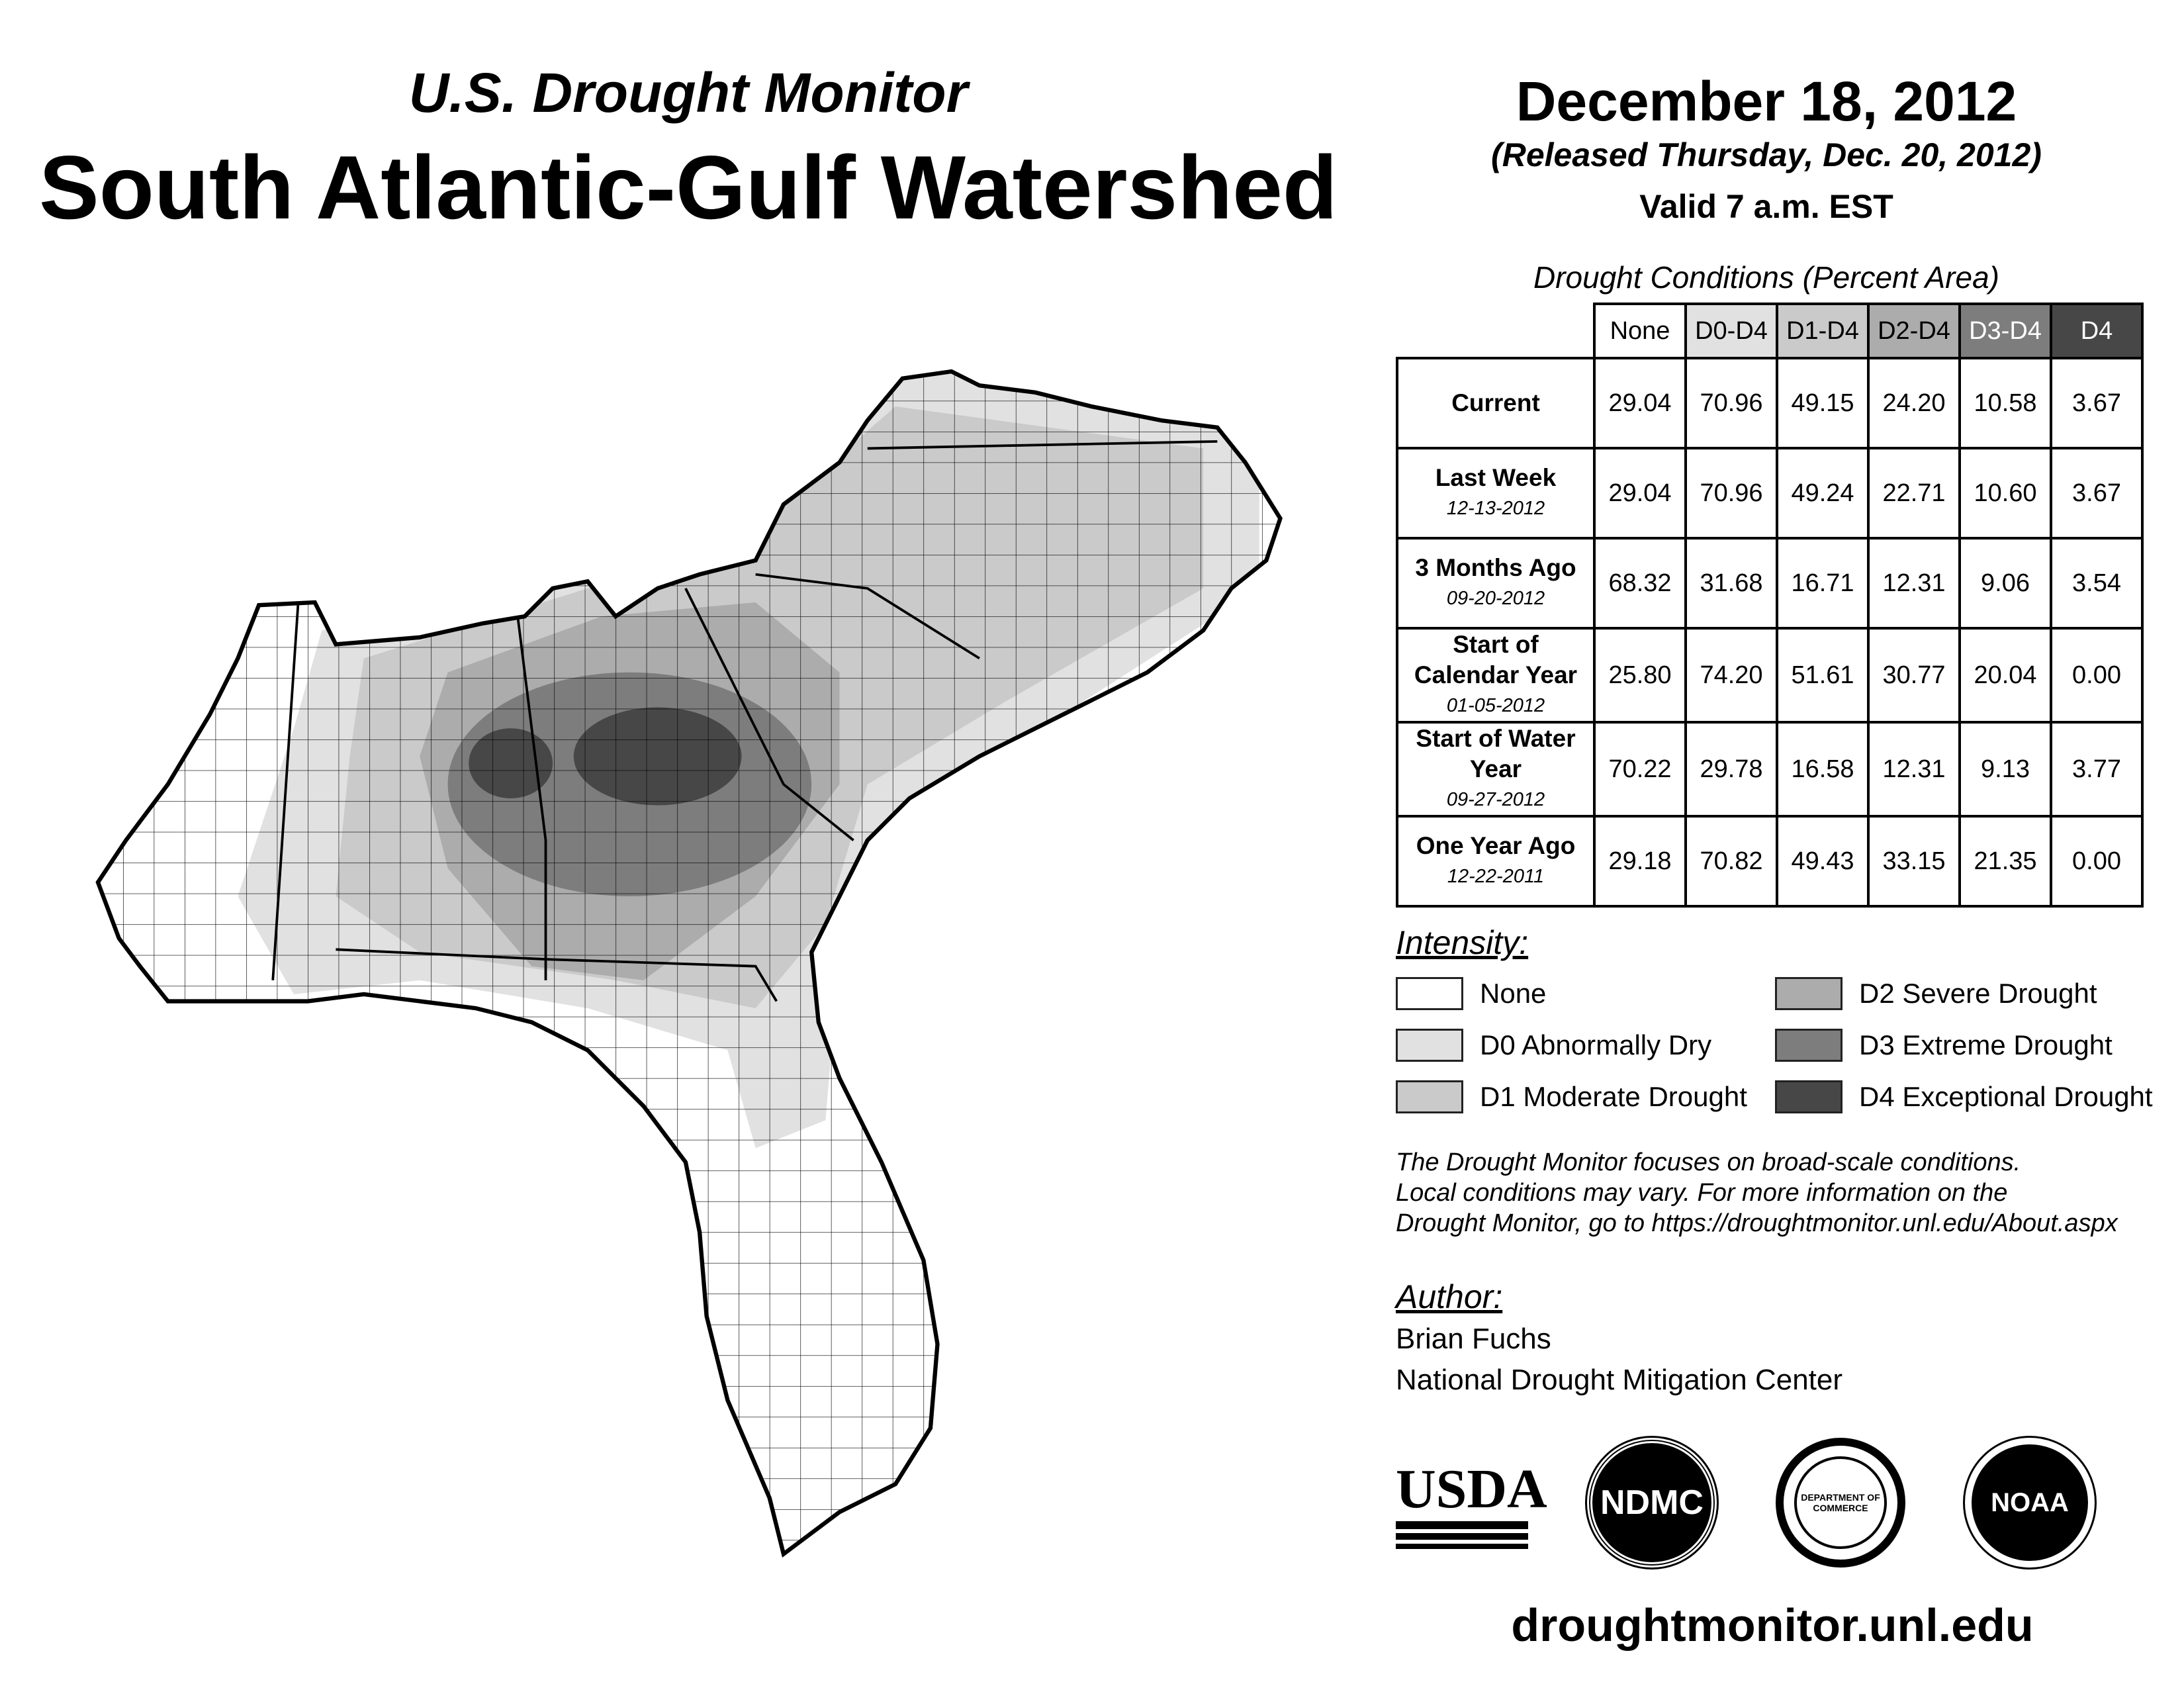 The width and height of the screenshot is (2184, 1688). Describe the element at coordinates (1496, 659) in the screenshot. I see `row-label-text: Start of Calendar Year` at that location.